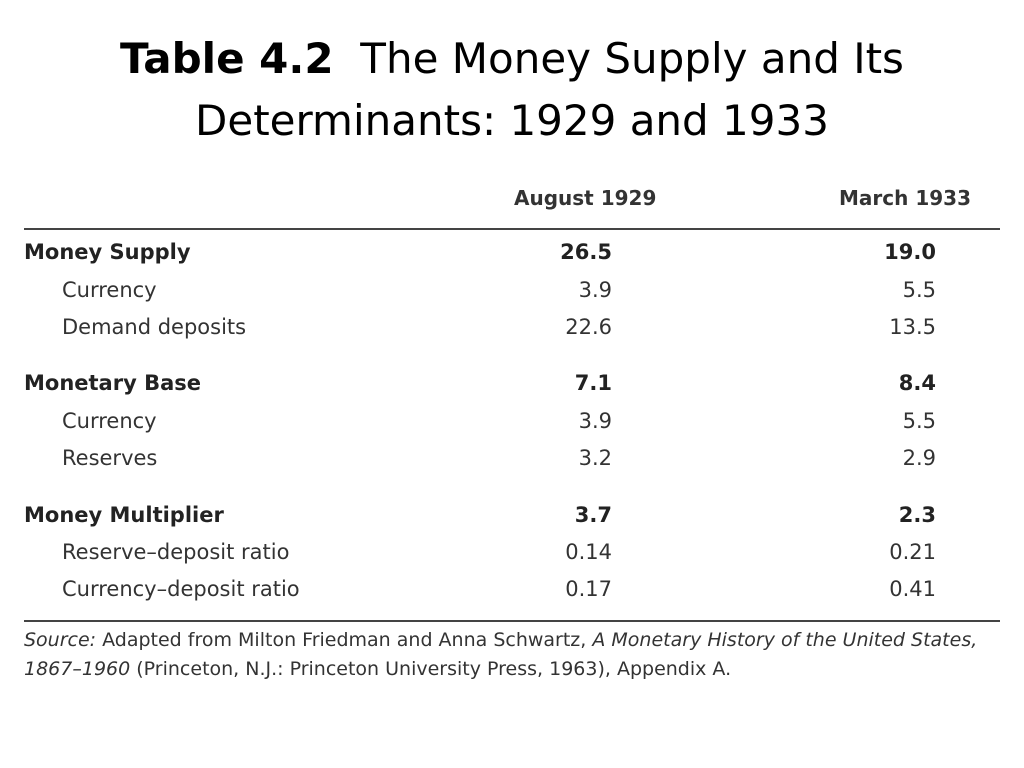 This screenshot has height=768, width=1024. Describe the element at coordinates (586, 252) in the screenshot. I see `value-august-1929: 26.5` at that location.